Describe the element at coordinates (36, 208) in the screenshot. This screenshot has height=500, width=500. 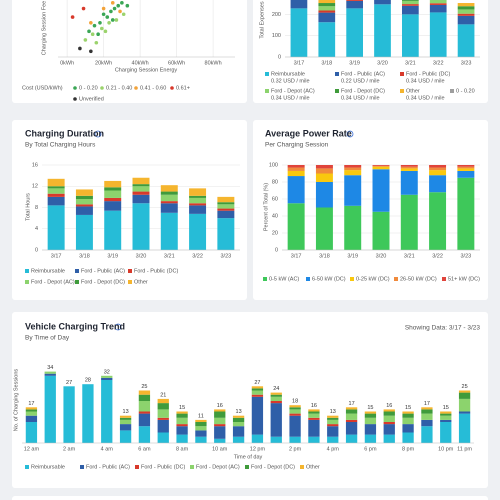
I see `y-tick-label: 8` at that location.